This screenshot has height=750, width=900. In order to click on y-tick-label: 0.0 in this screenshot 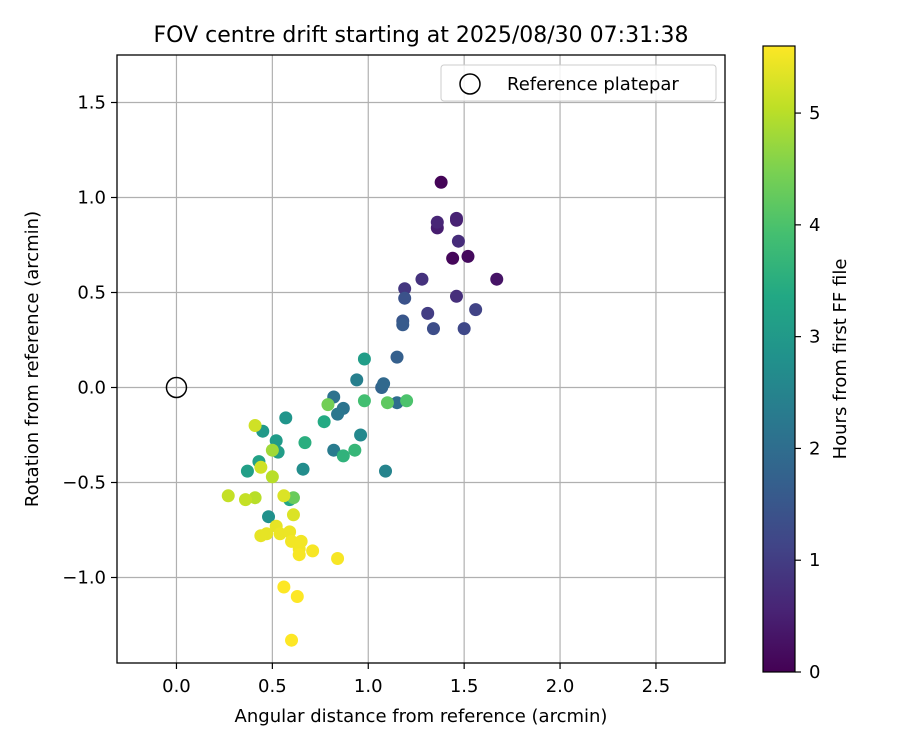, I will do `click(91, 388)`.